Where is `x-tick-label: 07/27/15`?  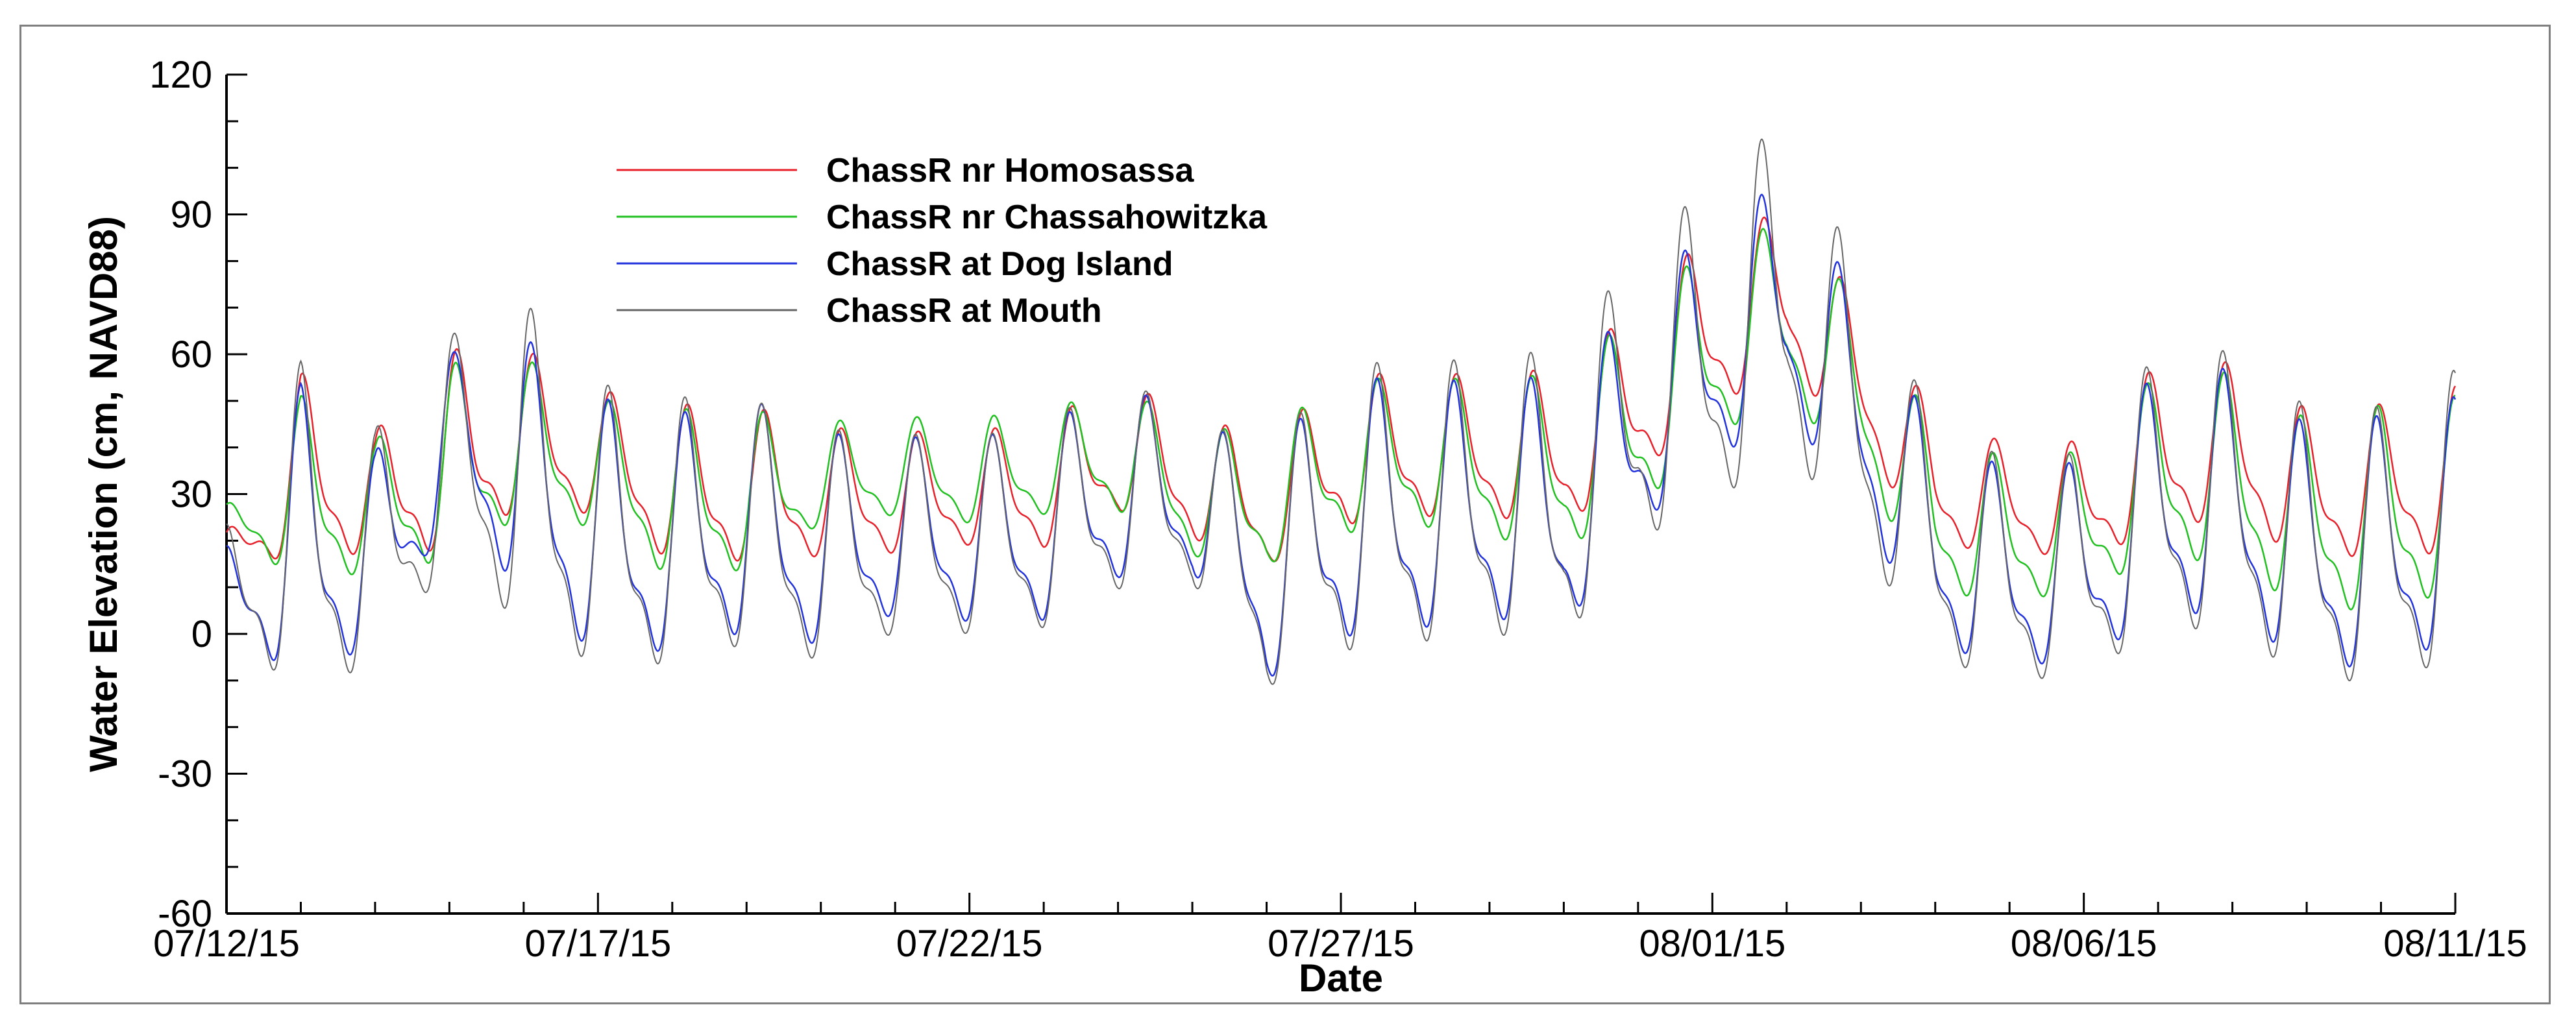 x-tick-label: 07/27/15 is located at coordinates (1341, 944).